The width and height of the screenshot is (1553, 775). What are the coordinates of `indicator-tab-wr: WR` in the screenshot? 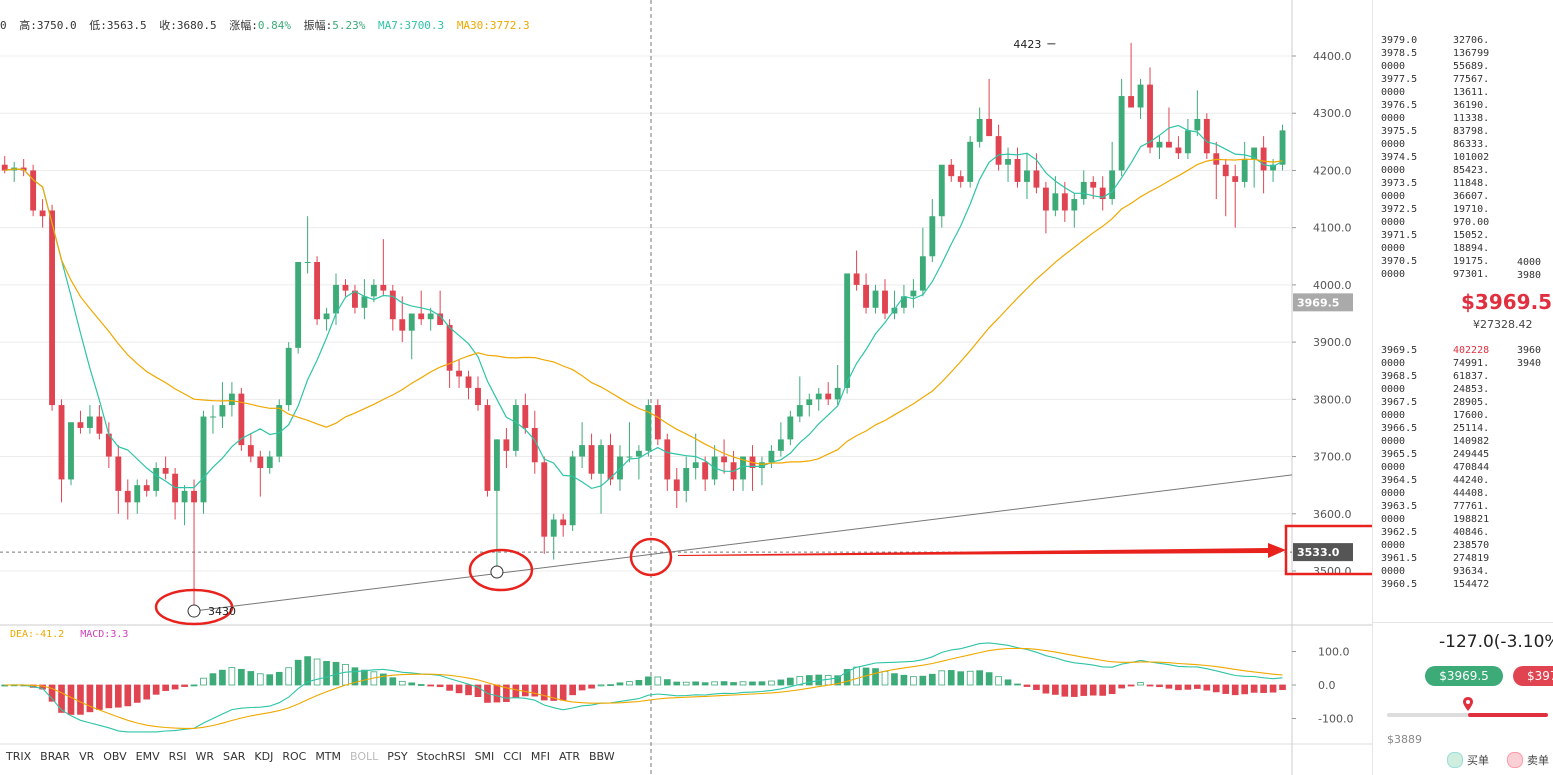 It's located at (205, 756).